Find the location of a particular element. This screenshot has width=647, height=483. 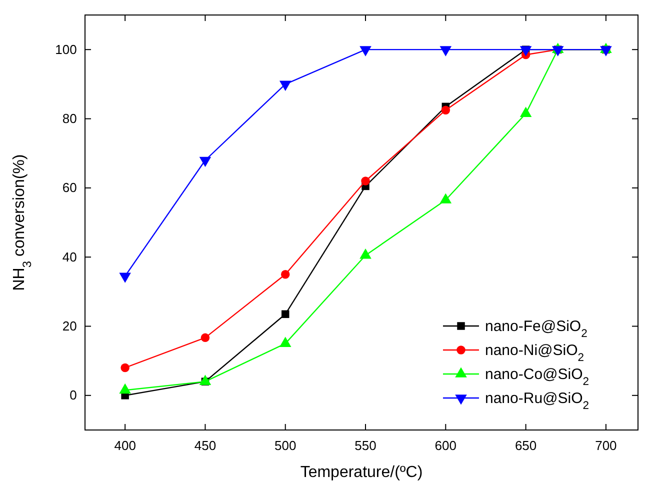

x-tick-label: 650 is located at coordinates (525, 445).